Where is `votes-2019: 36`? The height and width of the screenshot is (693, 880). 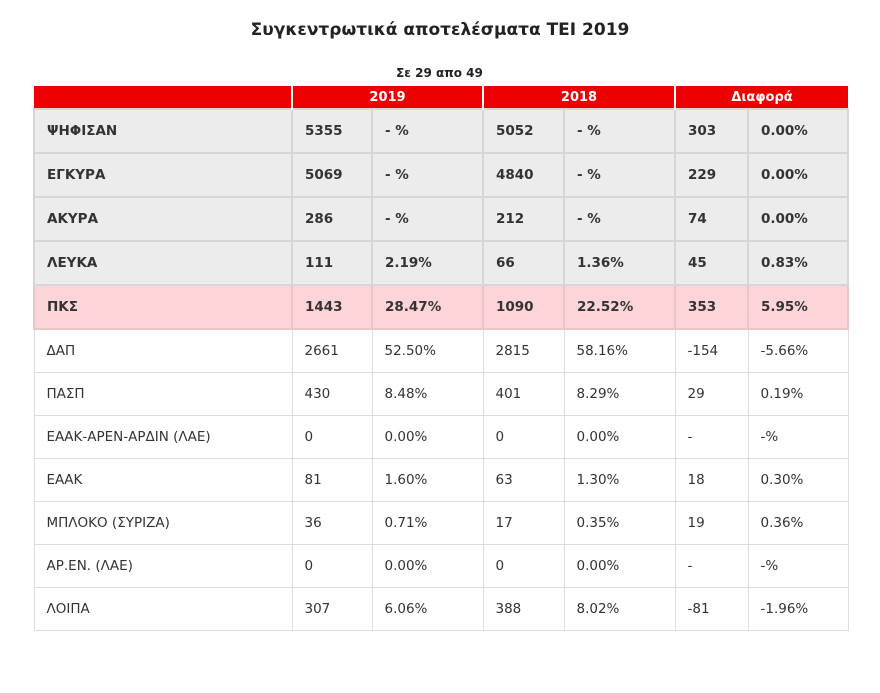
votes-2019: 36 is located at coordinates (332, 523).